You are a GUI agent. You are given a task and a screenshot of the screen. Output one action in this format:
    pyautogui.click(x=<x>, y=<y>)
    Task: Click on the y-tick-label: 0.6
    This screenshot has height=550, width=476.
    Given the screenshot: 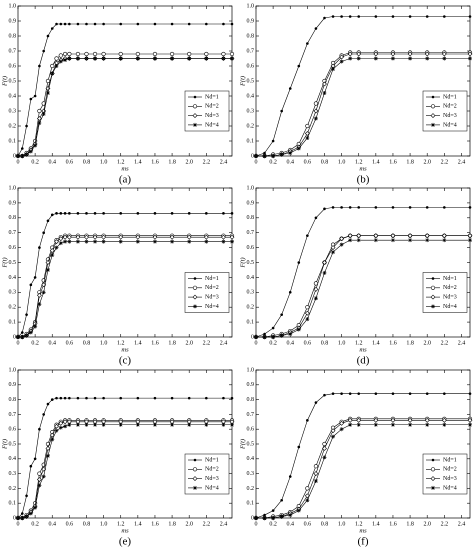 What is the action you would take?
    pyautogui.click(x=13, y=248)
    